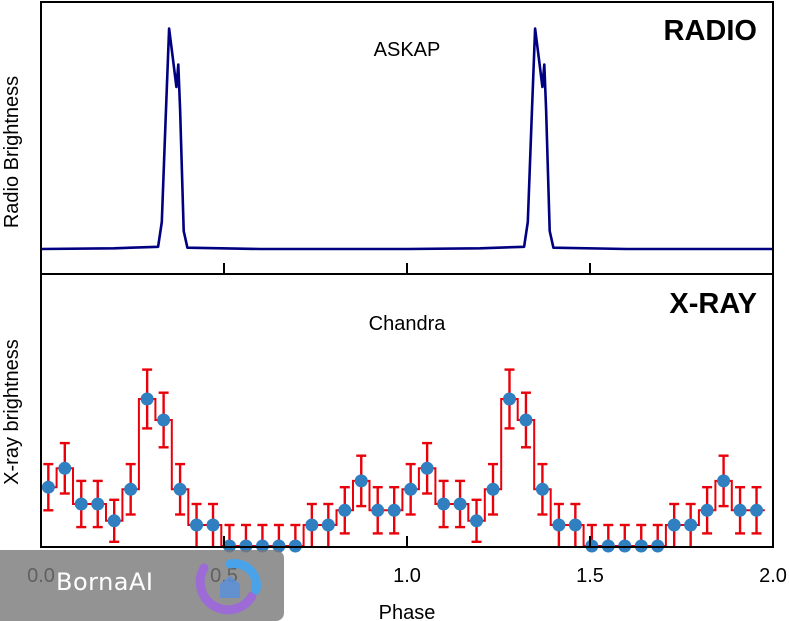  What do you see at coordinates (590, 576) in the screenshot?
I see `x-tick-label: 1.5` at bounding box center [590, 576].